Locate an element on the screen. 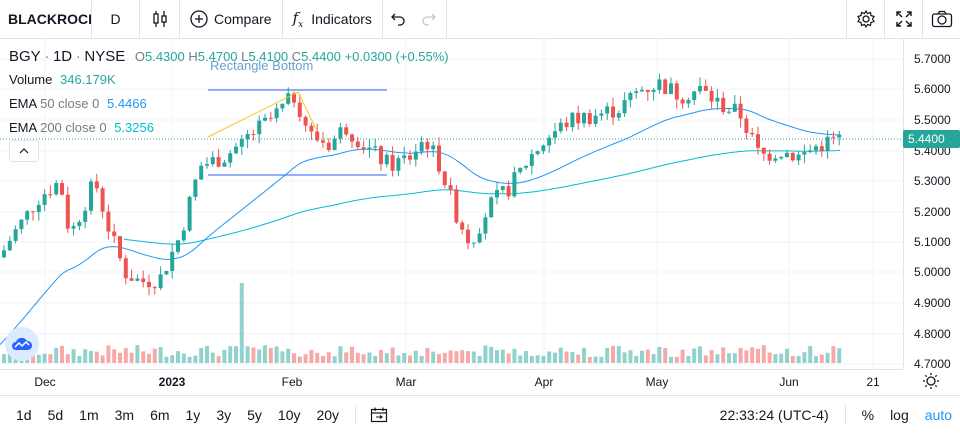 Image resolution: width=960 pixels, height=434 pixels. undo-button is located at coordinates (398, 19).